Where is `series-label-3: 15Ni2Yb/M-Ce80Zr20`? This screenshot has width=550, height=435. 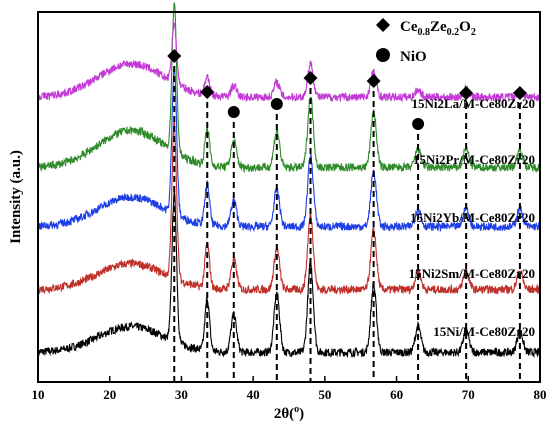 series-label-3: 15Ni2Yb/M-Ce80Zr20 is located at coordinates (472, 217).